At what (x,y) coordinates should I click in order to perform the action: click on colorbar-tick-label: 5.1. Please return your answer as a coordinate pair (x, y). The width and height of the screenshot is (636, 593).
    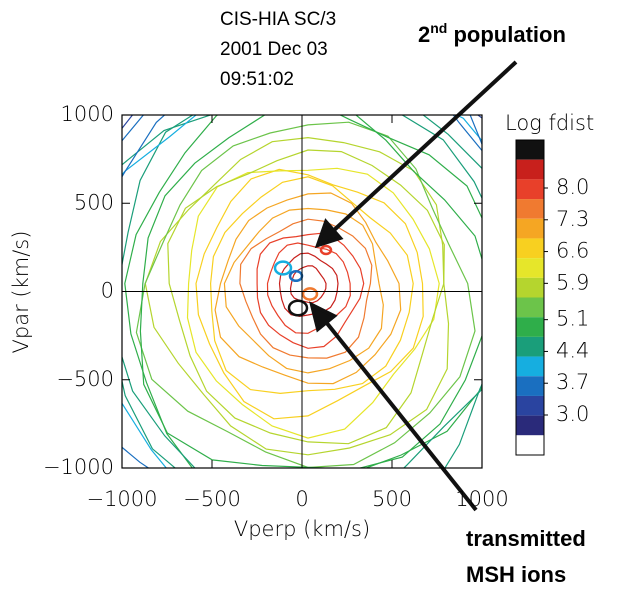
    Looking at the image, I should click on (572, 319).